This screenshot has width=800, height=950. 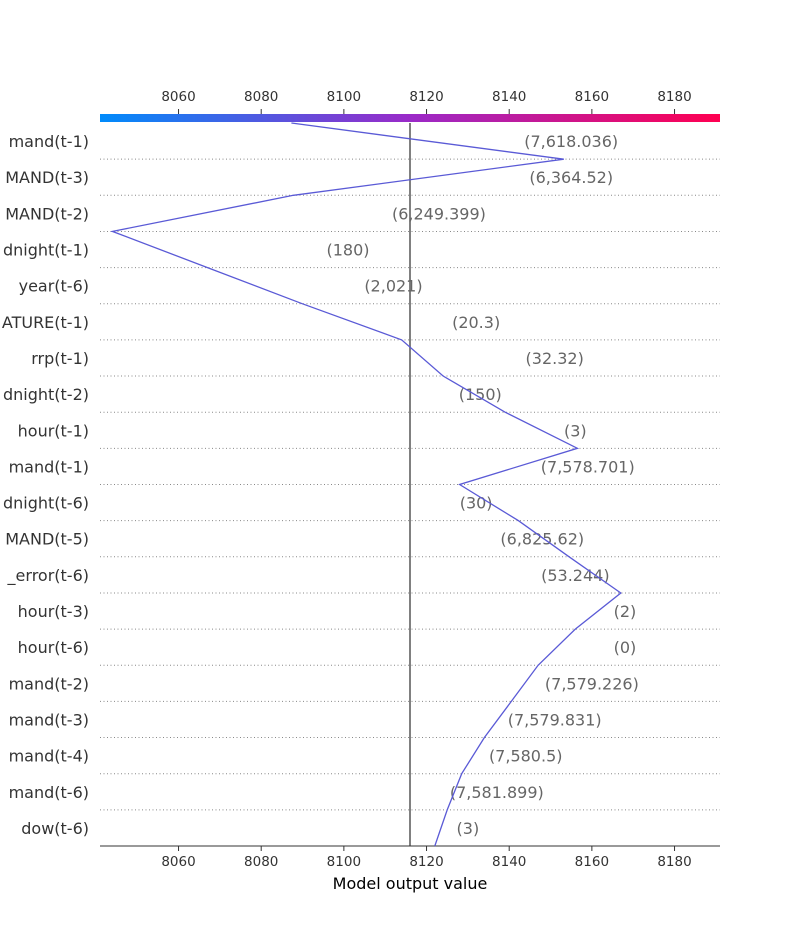 I want to click on top-tick-label: 8140, so click(x=509, y=97).